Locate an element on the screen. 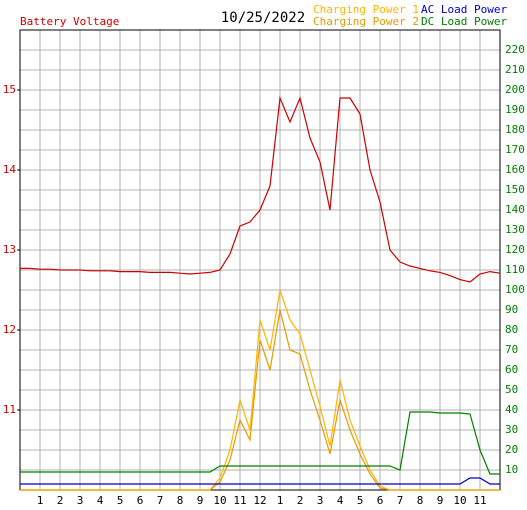 The image size is (527, 510). y2-tick-label: 30 is located at coordinates (511, 429).